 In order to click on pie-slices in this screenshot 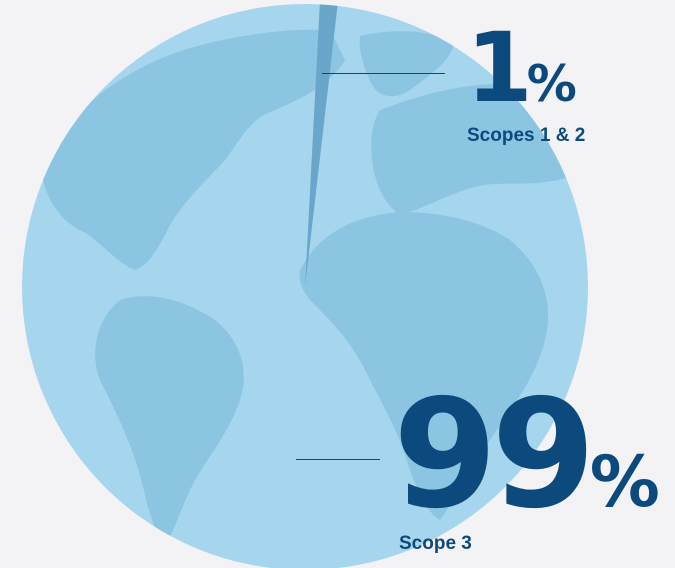, I will do `click(321, 145)`.